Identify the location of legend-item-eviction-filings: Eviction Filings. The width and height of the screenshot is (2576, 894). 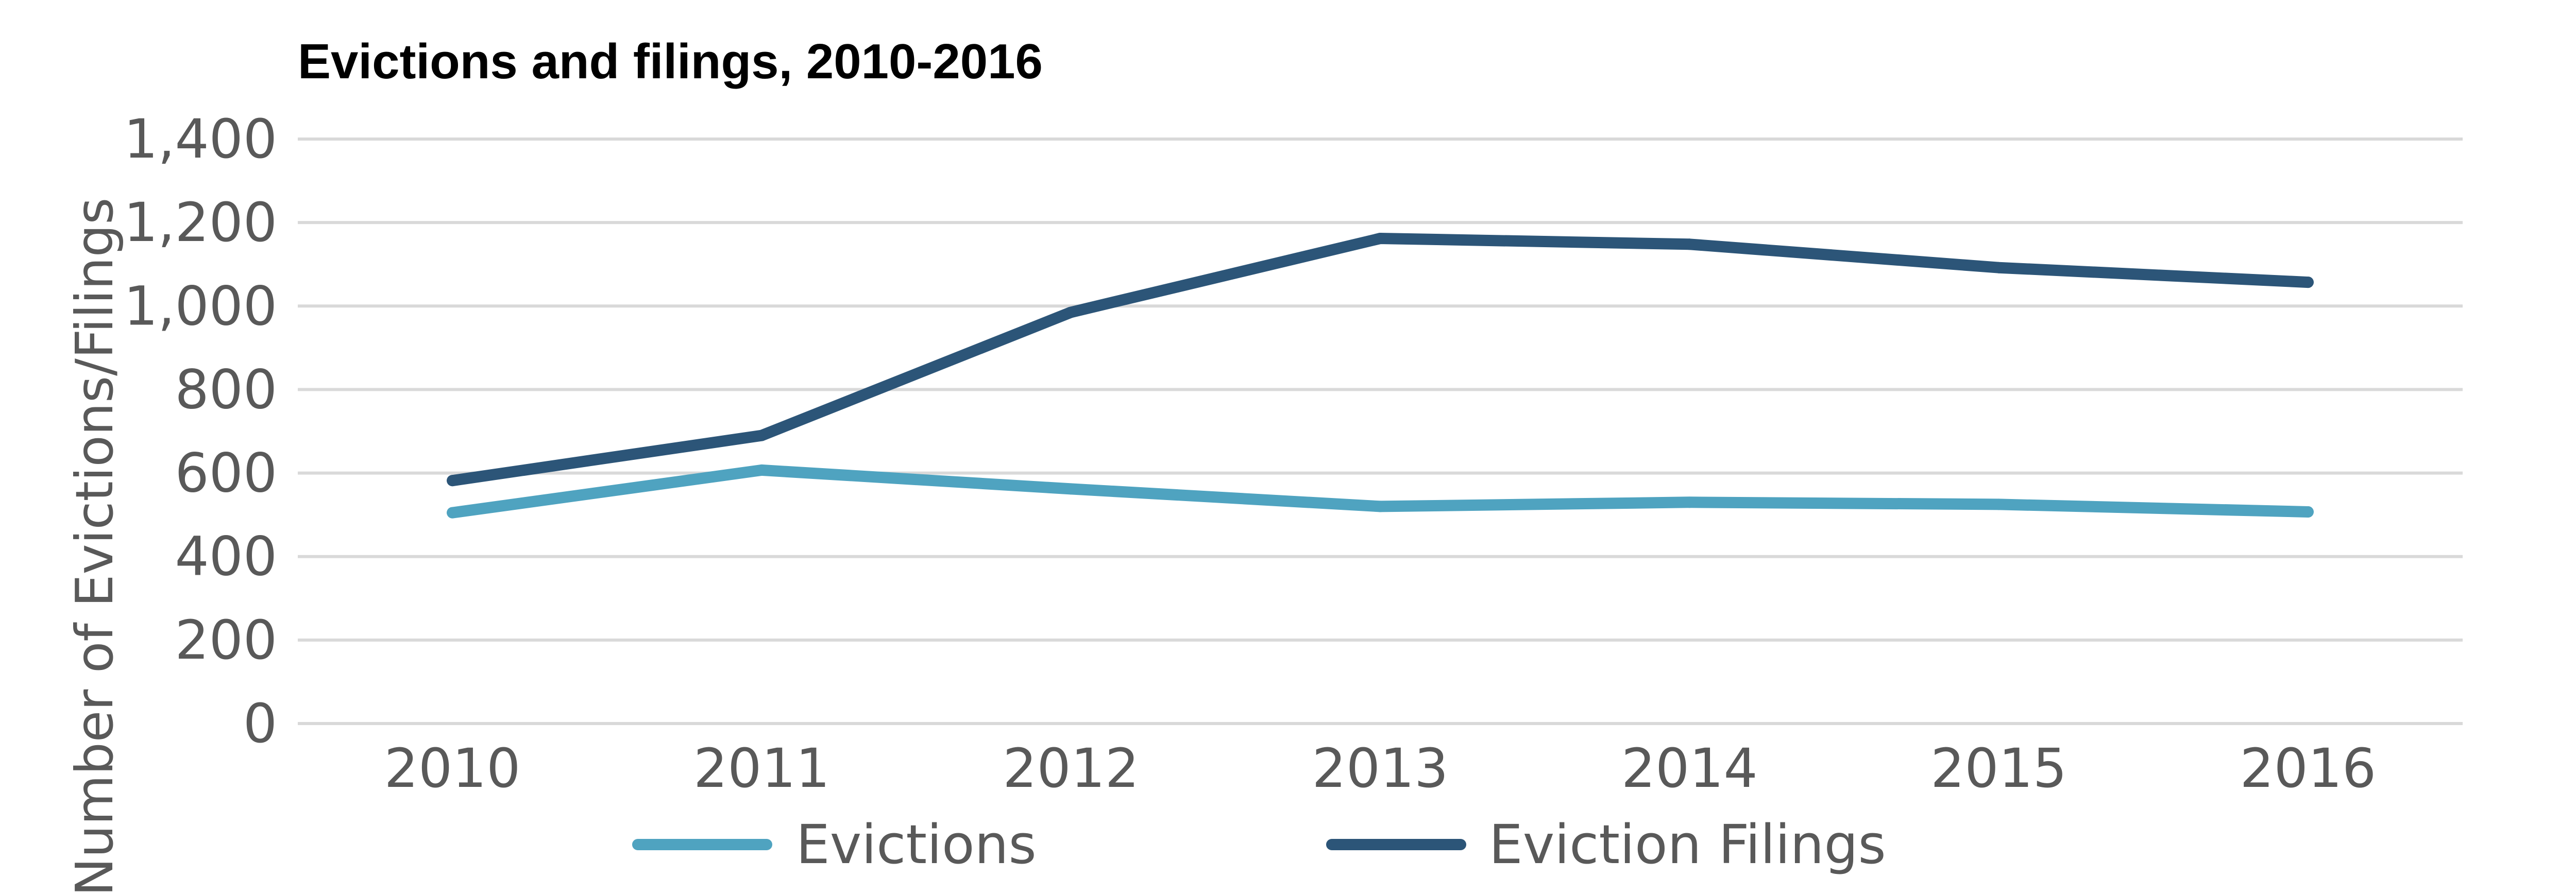
(1606, 844).